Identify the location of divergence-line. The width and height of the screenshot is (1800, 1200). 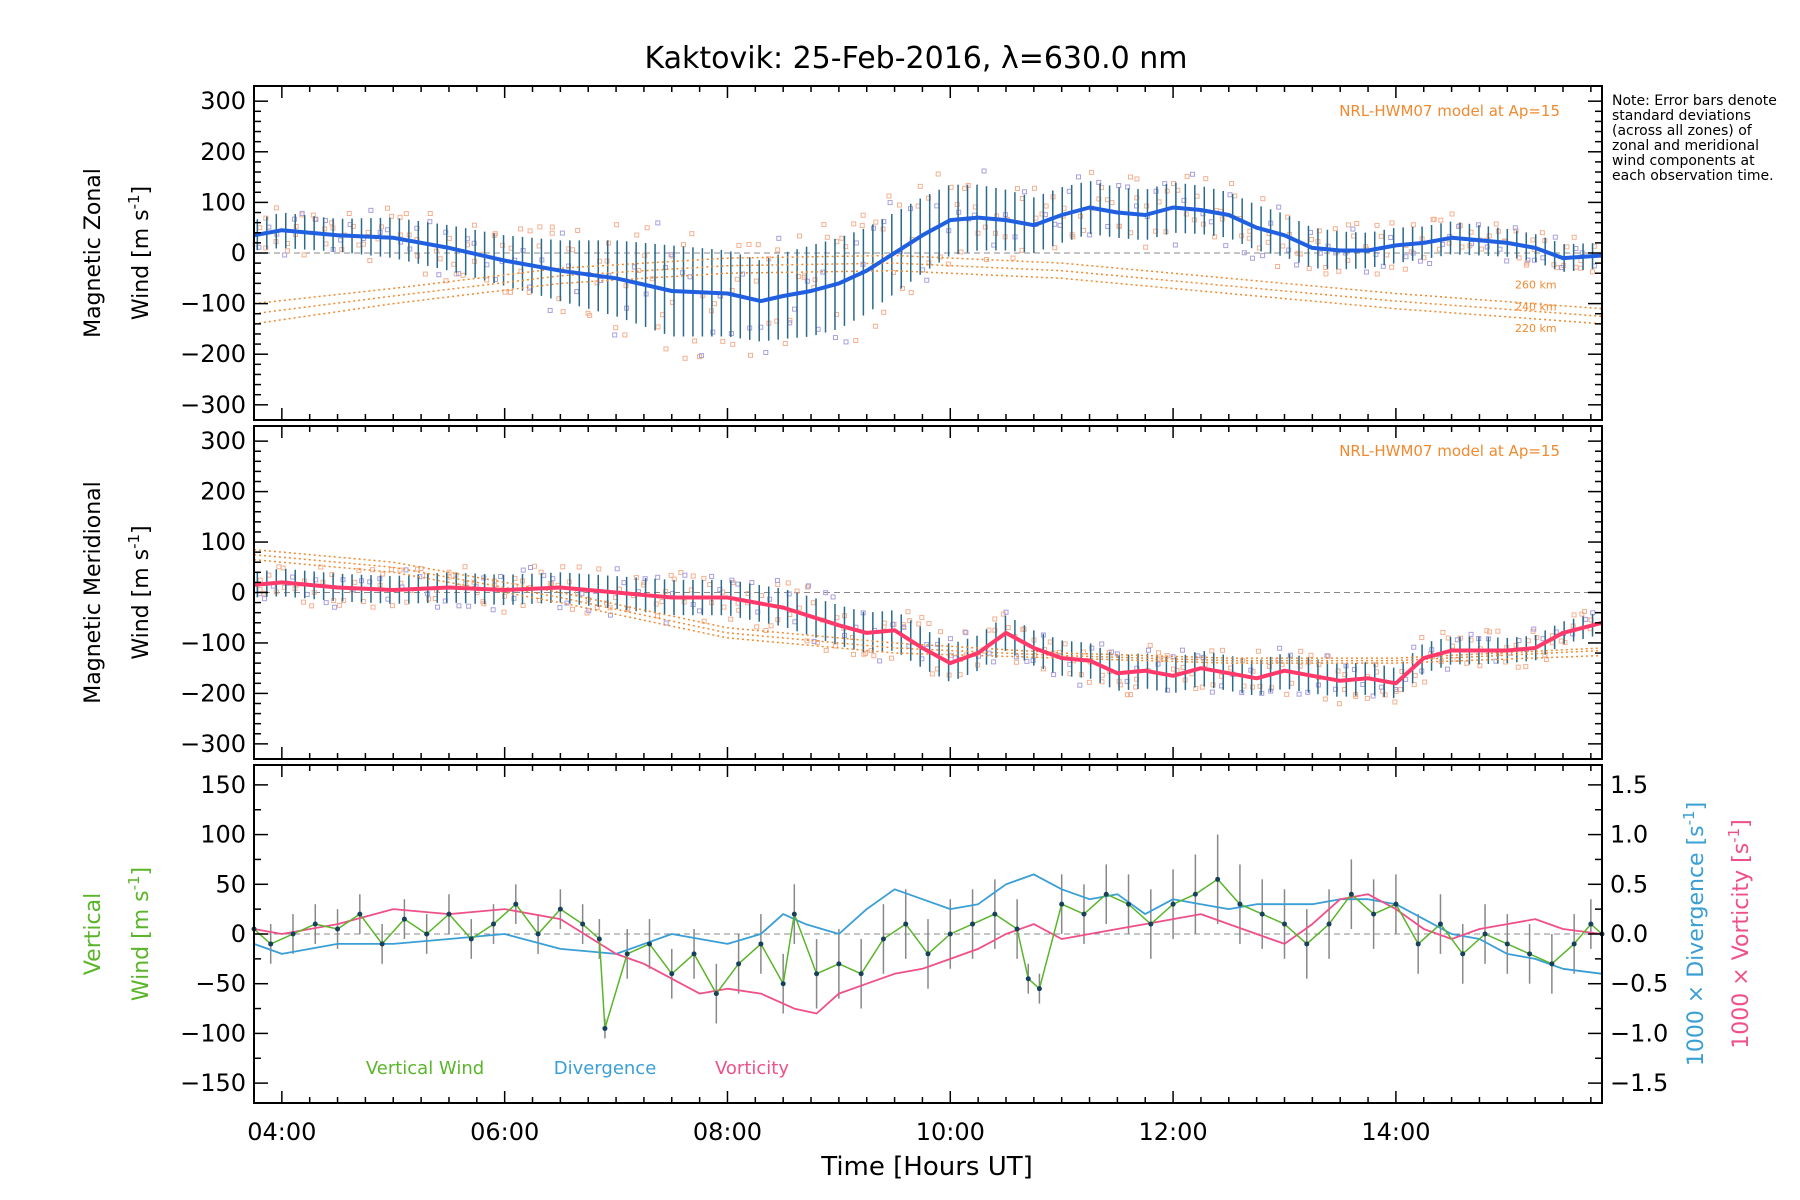
(928, 924).